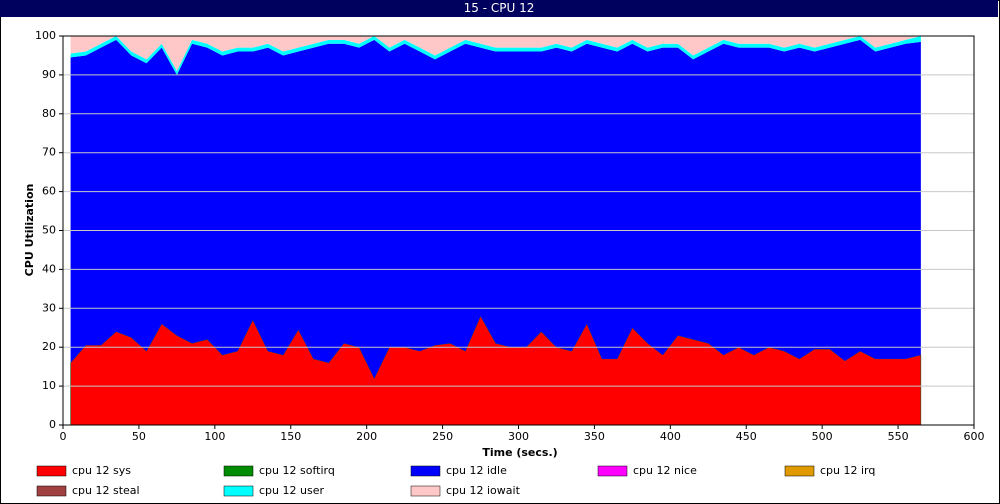 This screenshot has height=504, width=1000. I want to click on legend-label: cpu 12 sys, so click(101, 470).